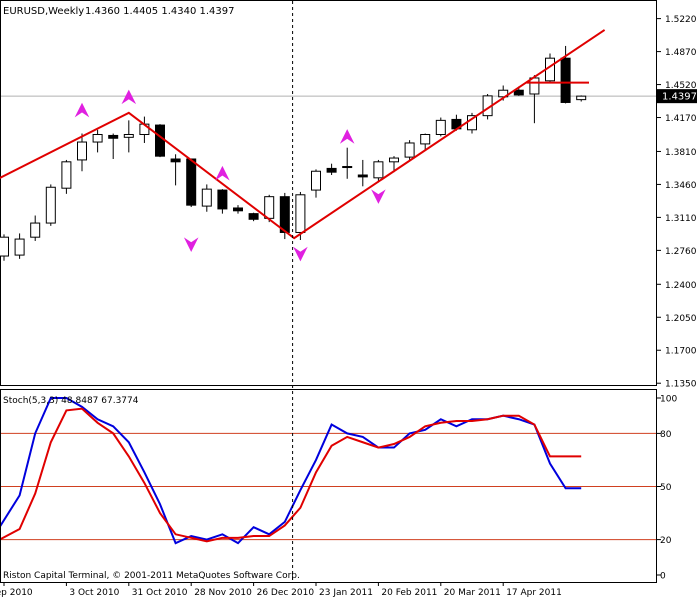 The image size is (697, 604). Describe the element at coordinates (160, 11) in the screenshot. I see `ohlc-readout: 1.4360 1.4405 1.4340 1.4397` at that location.